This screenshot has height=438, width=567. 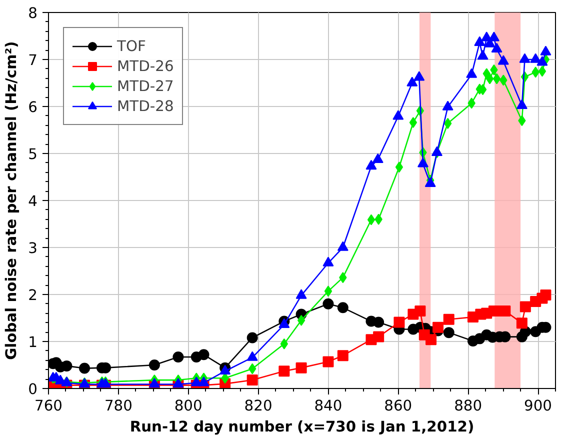 I want to click on y-tick-label: 8, so click(x=33, y=13).